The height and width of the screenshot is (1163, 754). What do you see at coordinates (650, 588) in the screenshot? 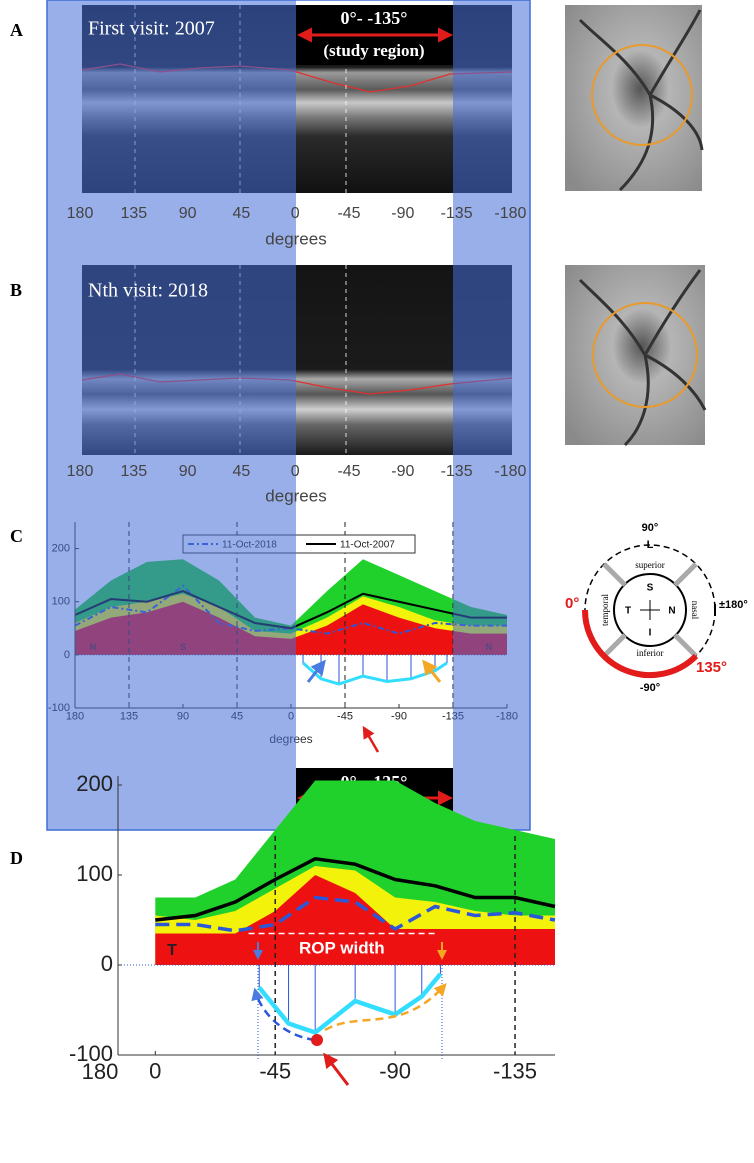
I see `clock-quadrant: S` at bounding box center [650, 588].